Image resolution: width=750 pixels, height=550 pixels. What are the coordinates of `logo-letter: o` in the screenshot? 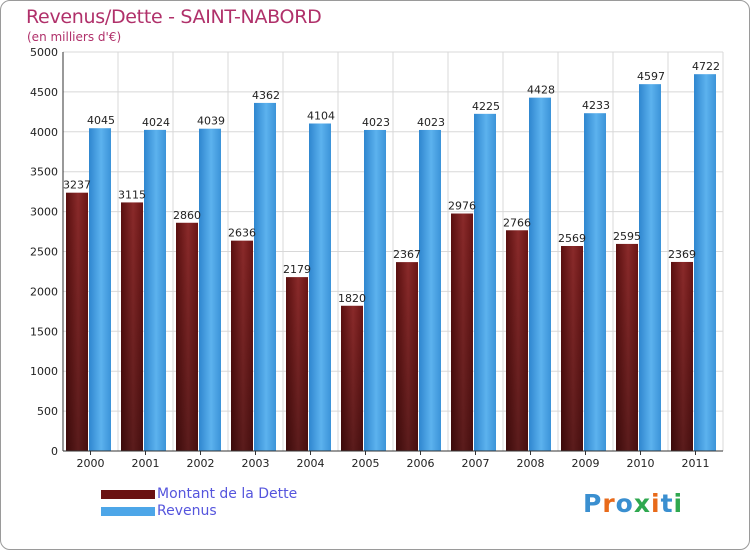 It's located at (624, 503).